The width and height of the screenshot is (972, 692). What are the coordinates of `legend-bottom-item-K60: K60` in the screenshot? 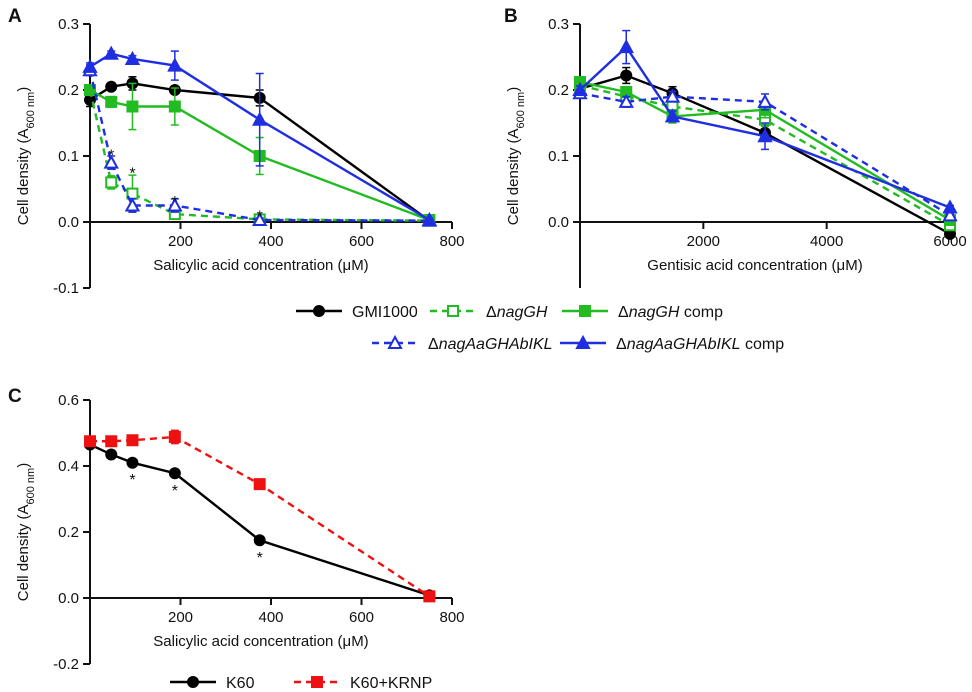 It's located at (212, 683).